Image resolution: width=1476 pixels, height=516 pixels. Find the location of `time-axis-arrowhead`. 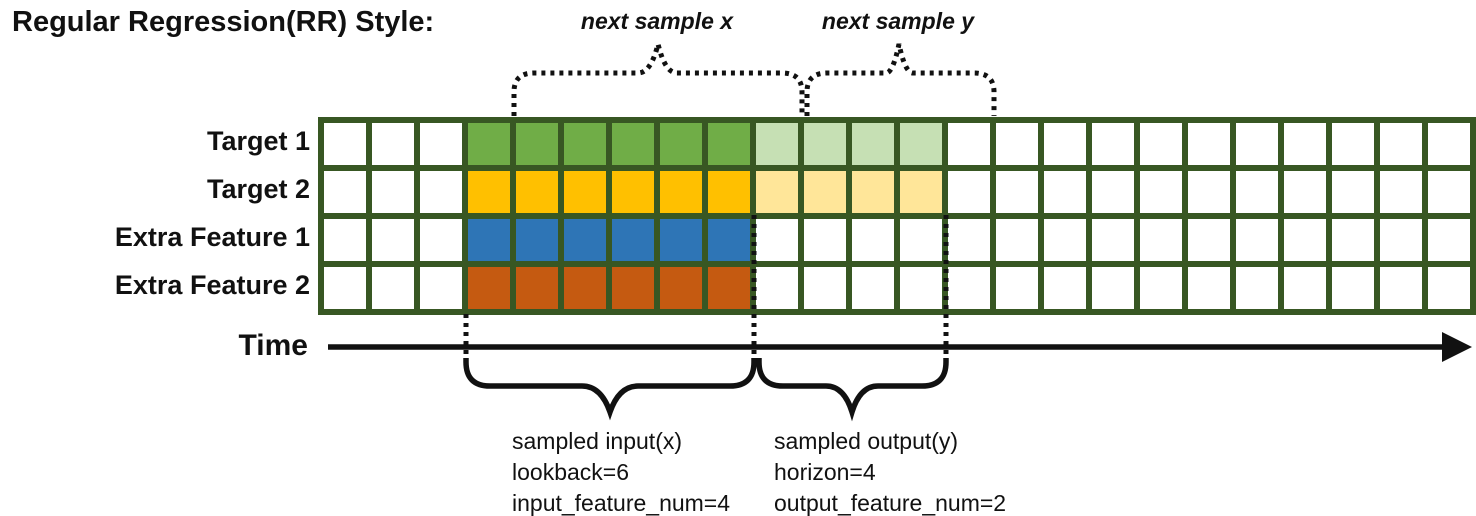

time-axis-arrowhead is located at coordinates (1457, 347).